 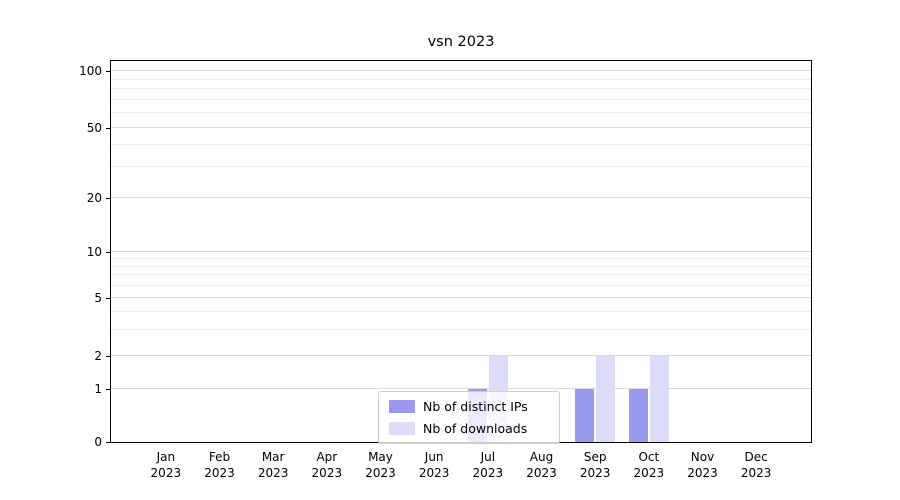 I want to click on x-tick-label: Sep 2023, so click(x=595, y=465).